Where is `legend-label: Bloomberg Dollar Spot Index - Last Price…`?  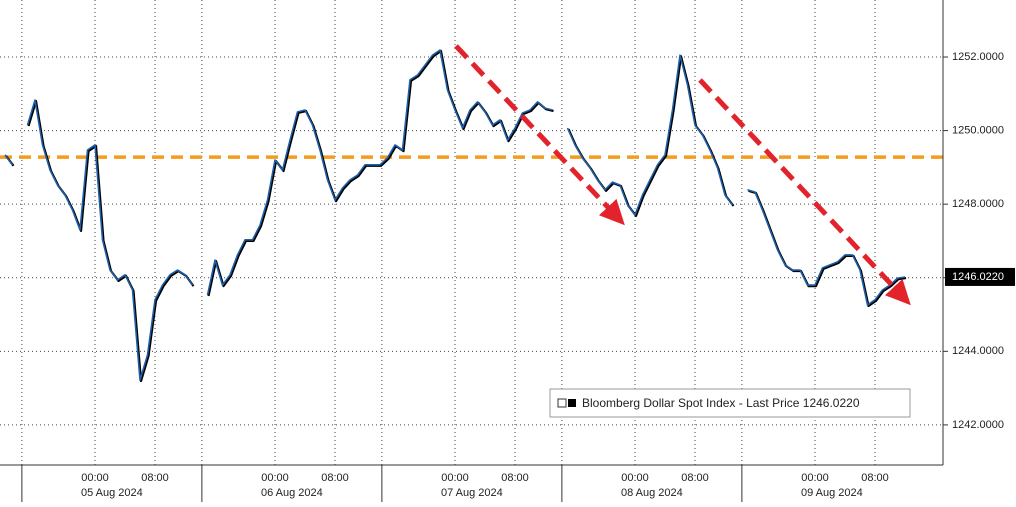
legend-label: Bloomberg Dollar Spot Index - Last Price… is located at coordinates (721, 403).